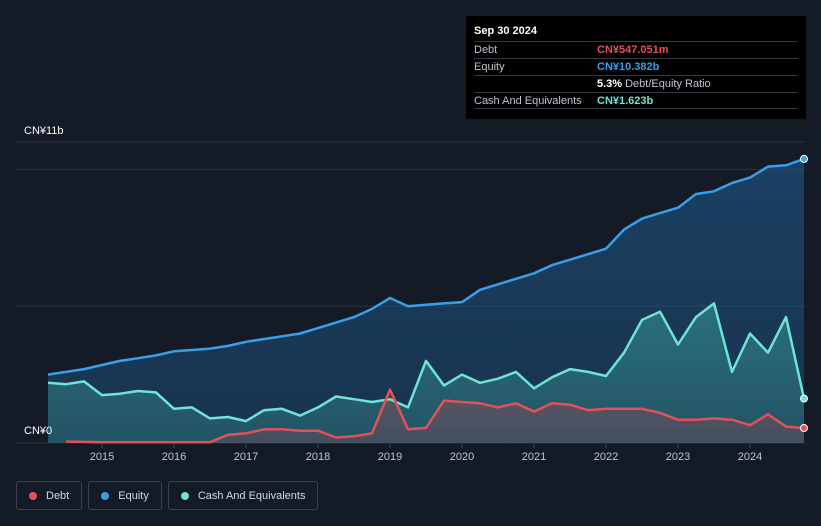 This screenshot has height=526, width=821. What do you see at coordinates (486, 50) in the screenshot?
I see `tooltip-debt-label: Debt` at bounding box center [486, 50].